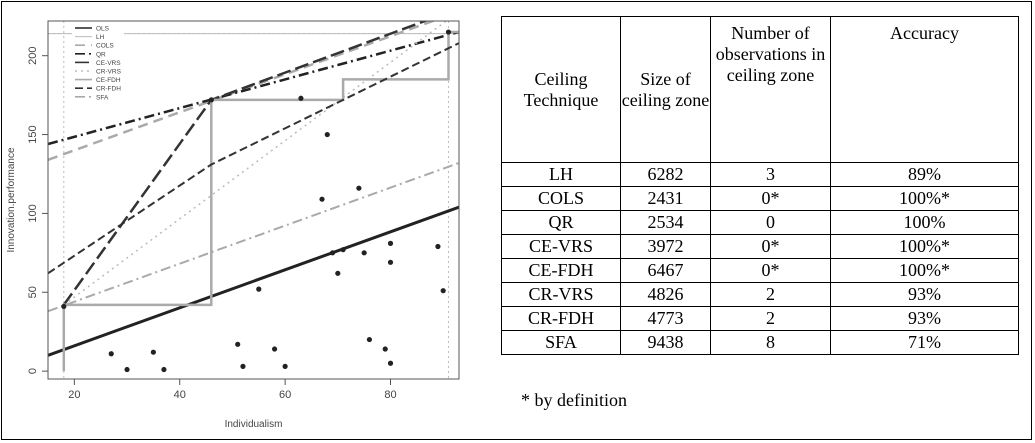 This screenshot has width=1035, height=443. What do you see at coordinates (666, 247) in the screenshot?
I see `table-cell: 3972` at bounding box center [666, 247].